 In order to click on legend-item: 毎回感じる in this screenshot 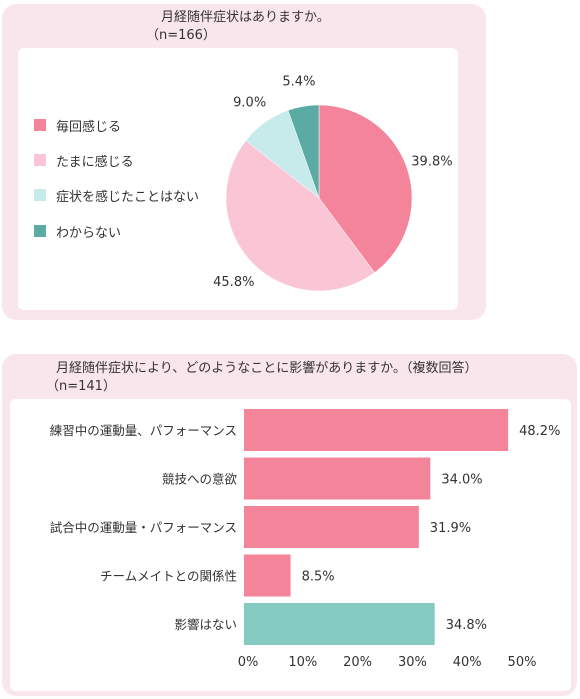, I will do `click(78, 126)`.